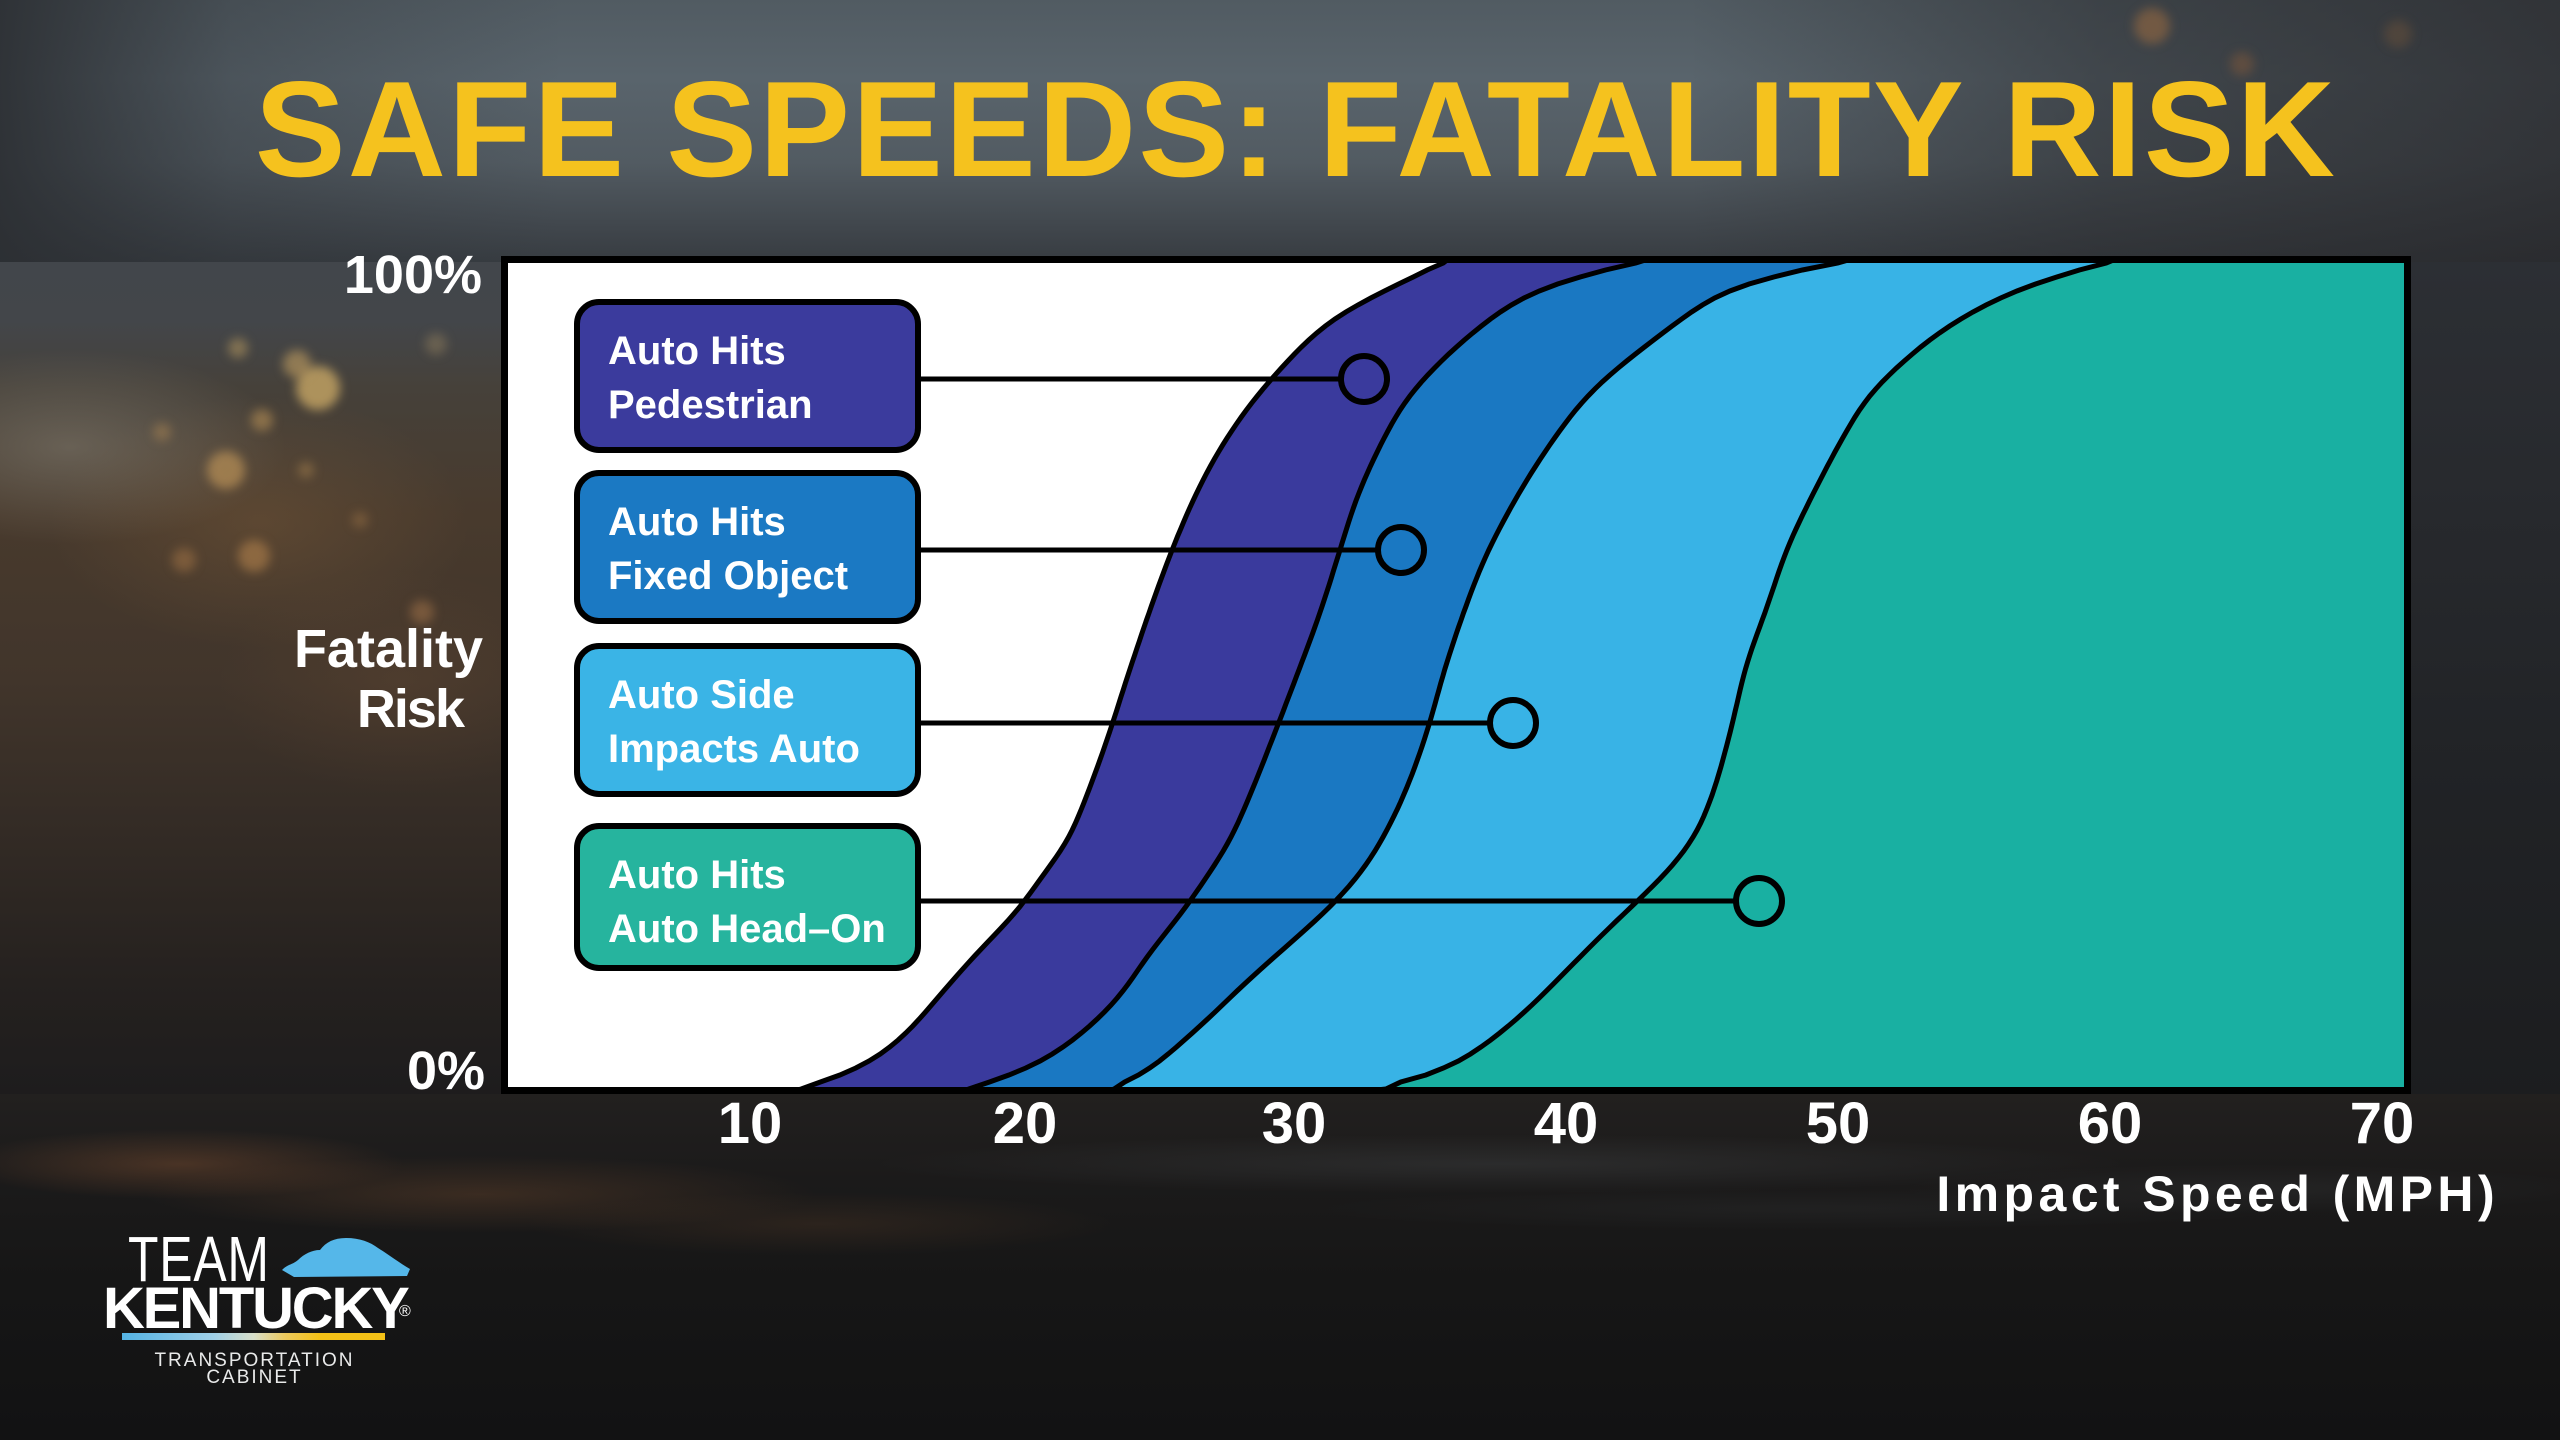 This screenshot has height=1440, width=2560. I want to click on svg-text: Impacts Auto, so click(734, 749).